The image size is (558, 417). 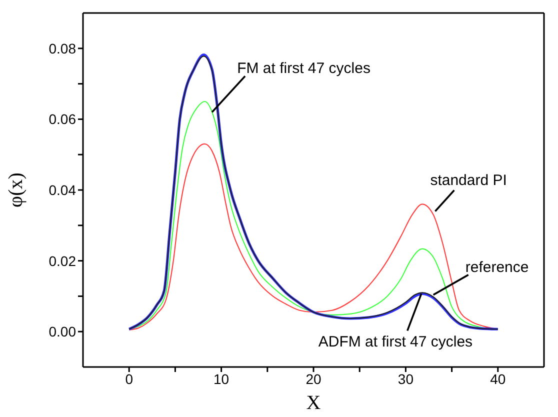 I want to click on x-tick-label: 40, so click(x=498, y=378).